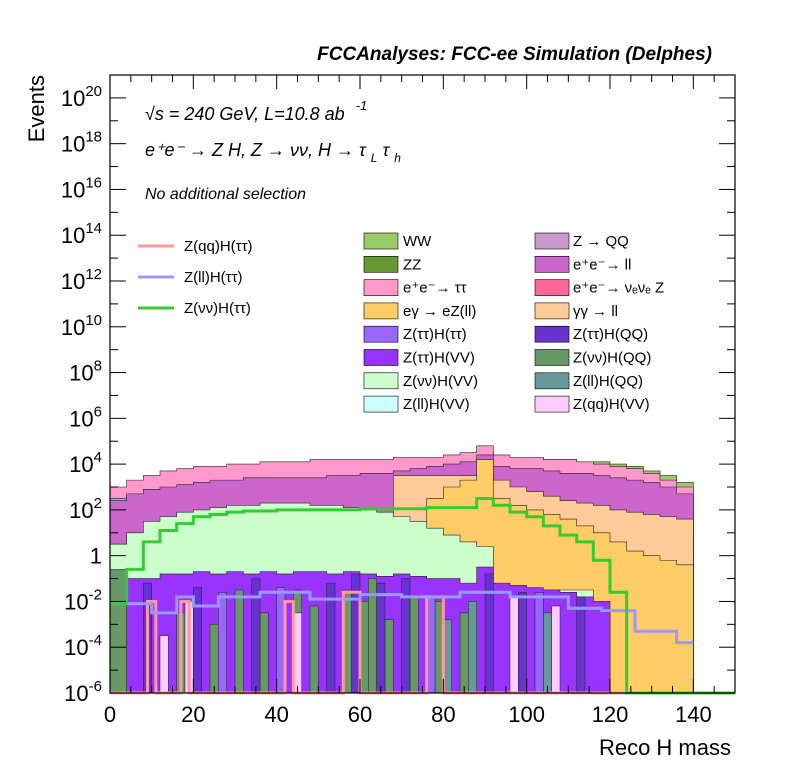 The width and height of the screenshot is (796, 772). I want to click on chart-title: FCCAnalyses: FCC-ee Simulation (Delphes), so click(514, 54).